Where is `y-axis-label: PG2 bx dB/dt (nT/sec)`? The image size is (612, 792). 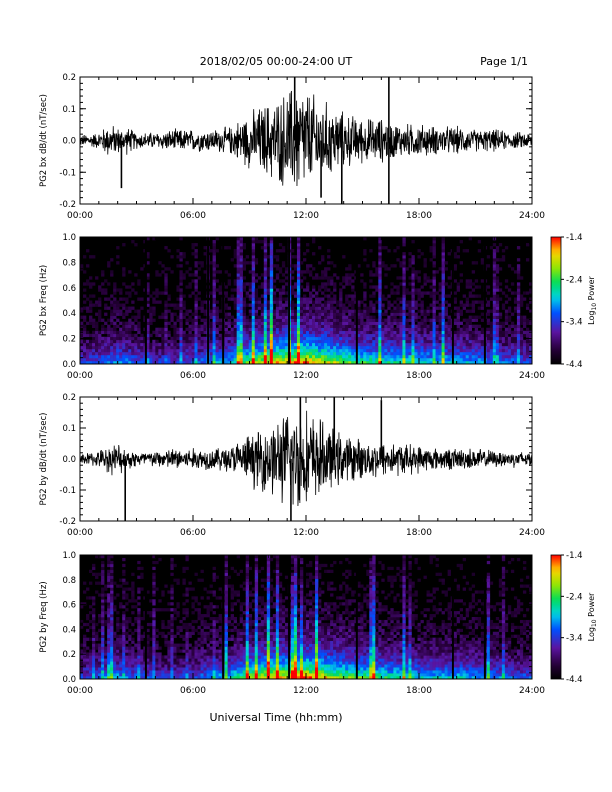 y-axis-label: PG2 bx dB/dt (nT/sec) is located at coordinates (44, 140).